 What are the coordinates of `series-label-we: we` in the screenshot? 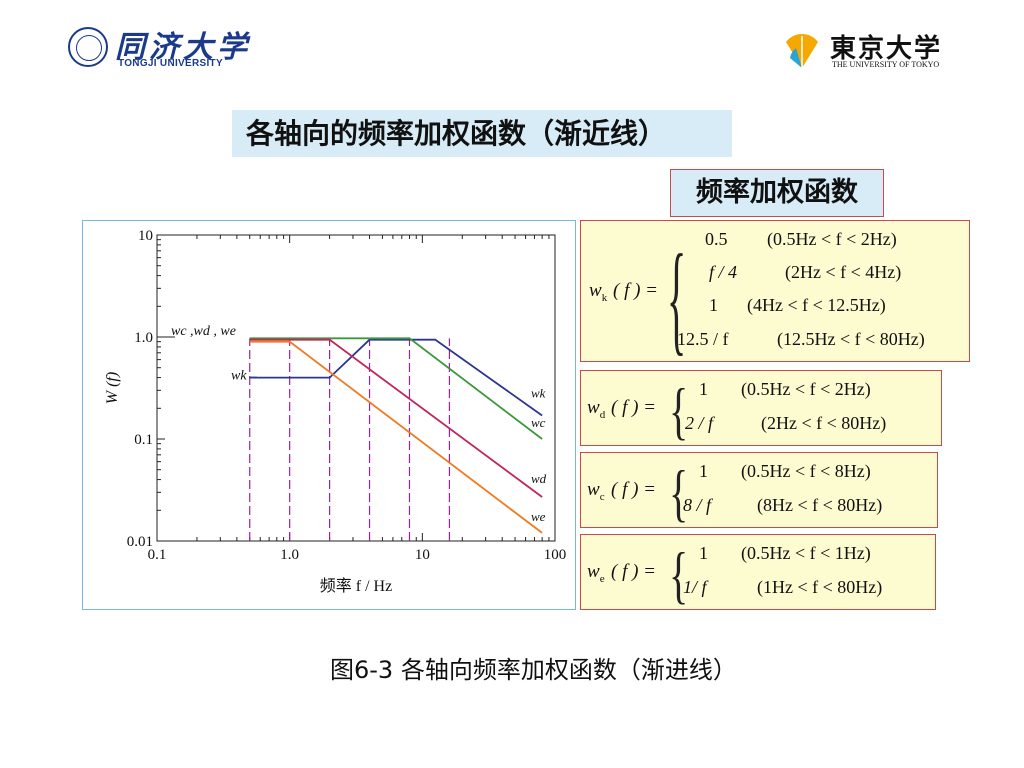 It's located at (538, 516).